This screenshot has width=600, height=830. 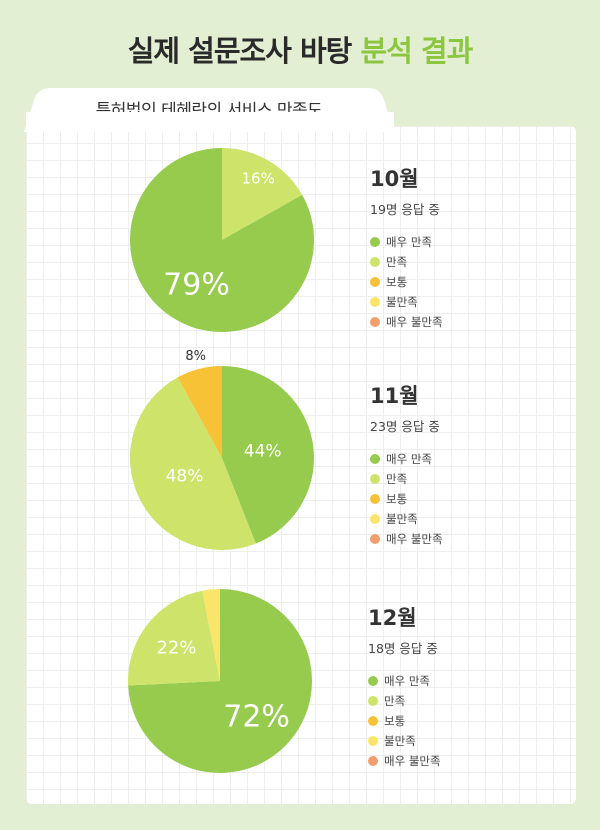 I want to click on response-count: 23명 응답 중, so click(x=405, y=426).